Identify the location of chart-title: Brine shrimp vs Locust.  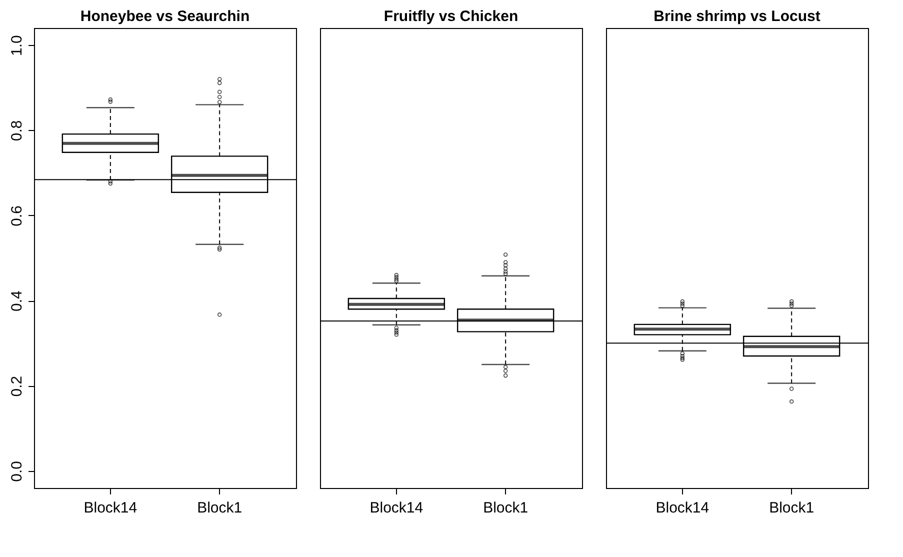
(737, 16).